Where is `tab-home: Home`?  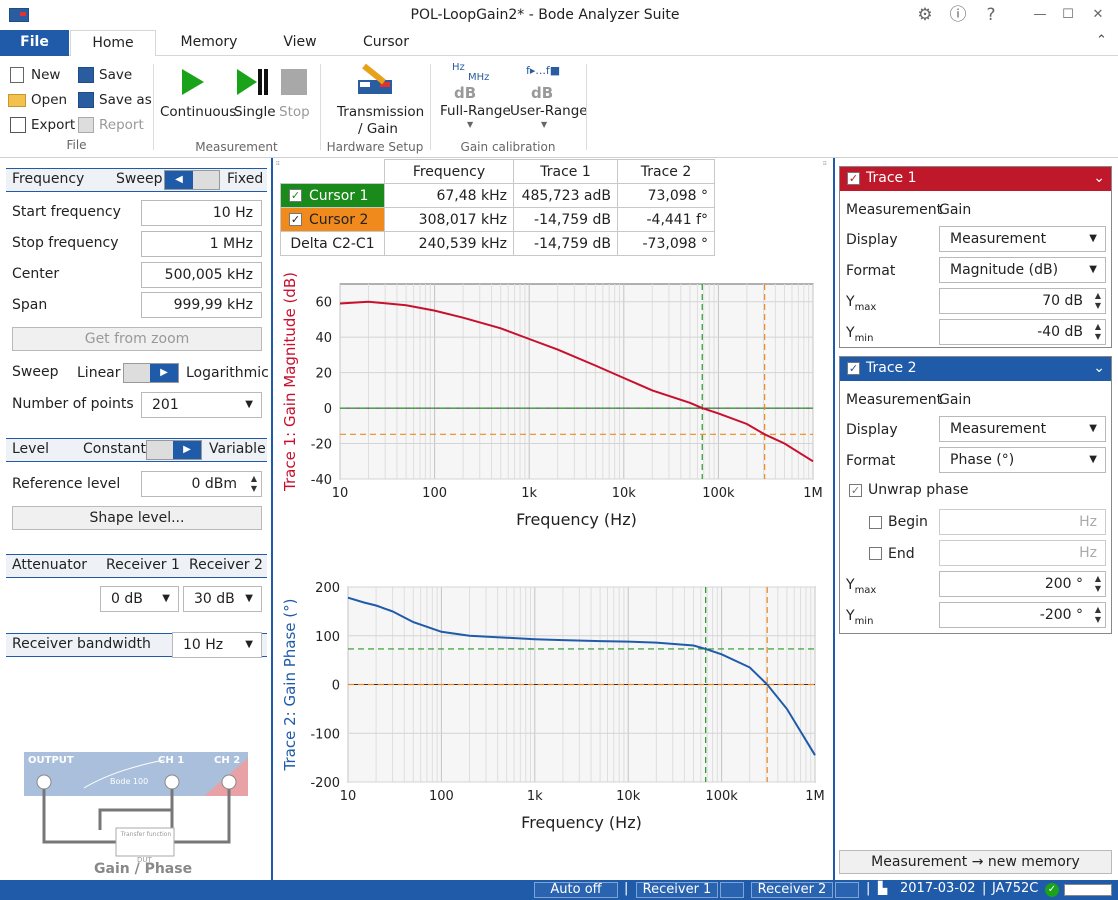
tab-home: Home is located at coordinates (113, 43).